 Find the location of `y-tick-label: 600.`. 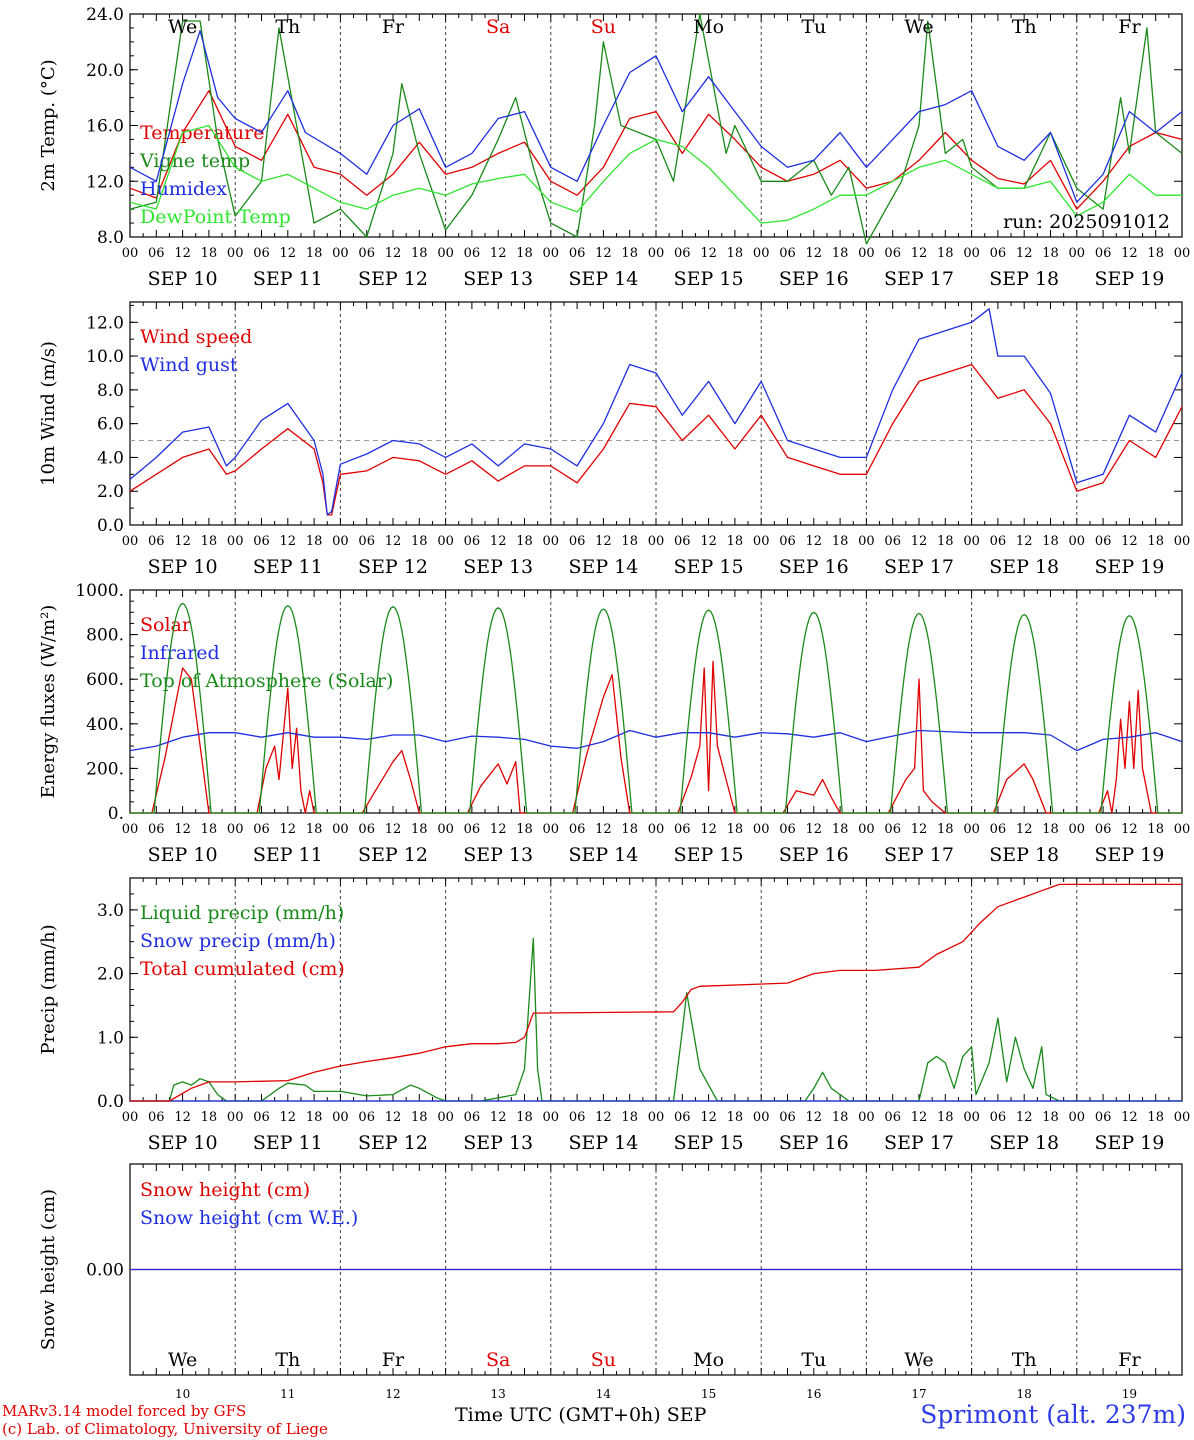

y-tick-label: 600. is located at coordinates (105, 680).